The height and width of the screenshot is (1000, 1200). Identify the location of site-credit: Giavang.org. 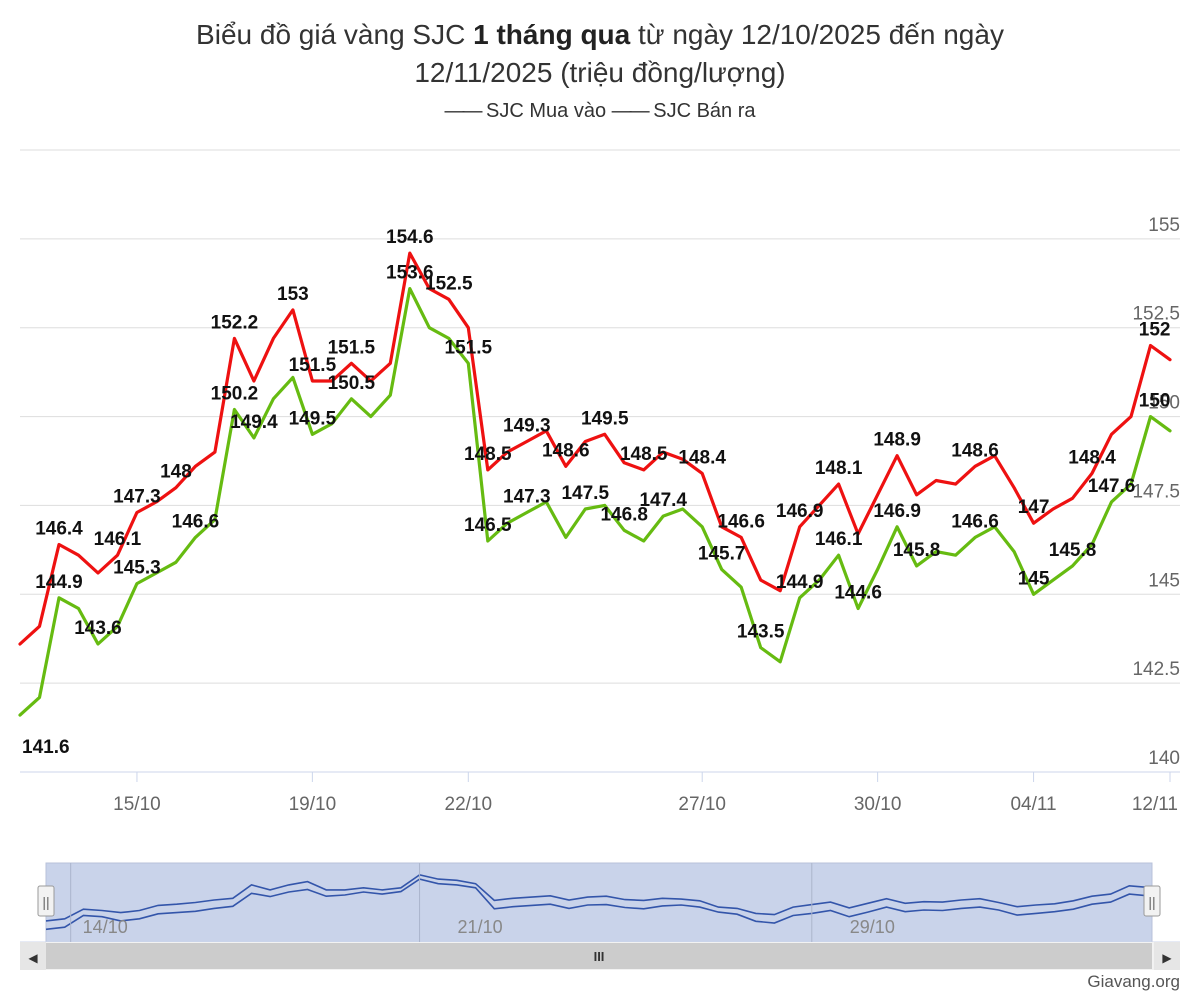
(1133, 981).